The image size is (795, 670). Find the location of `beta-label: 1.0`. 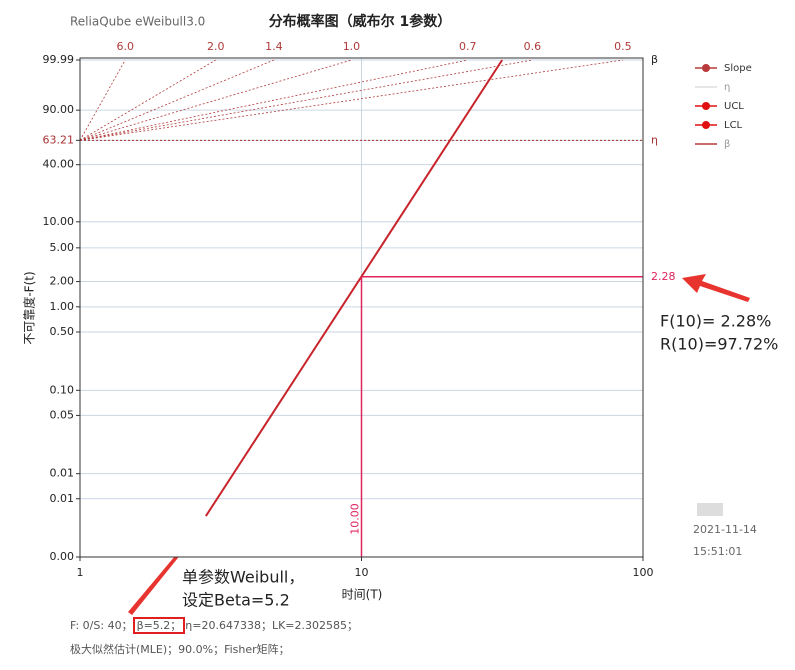

beta-label: 1.0 is located at coordinates (352, 46).